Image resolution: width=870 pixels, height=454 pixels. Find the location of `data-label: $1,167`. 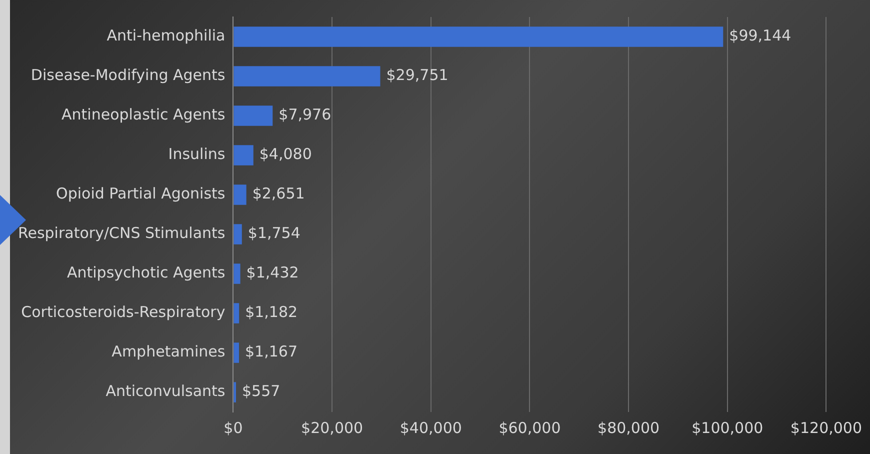

data-label: $1,167 is located at coordinates (271, 351).